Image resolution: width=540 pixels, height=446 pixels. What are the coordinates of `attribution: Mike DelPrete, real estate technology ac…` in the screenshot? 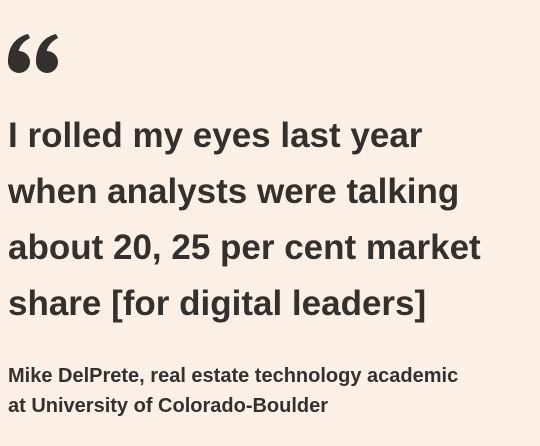 It's located at (233, 391).